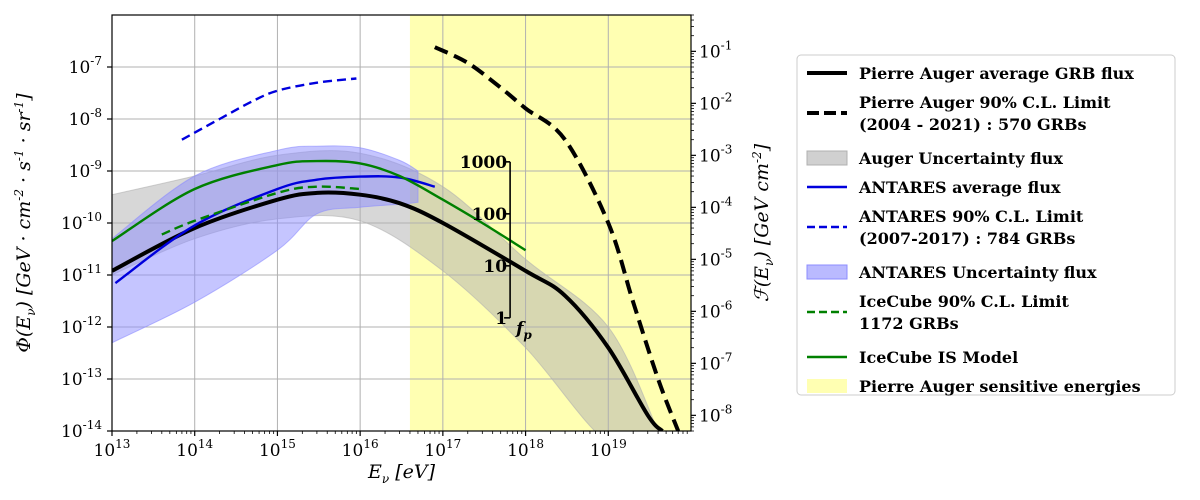 The image size is (1200, 500). What do you see at coordinates (496, 247) in the screenshot?
I see `fp-scale: 1 10 100 1000 fp` at bounding box center [496, 247].